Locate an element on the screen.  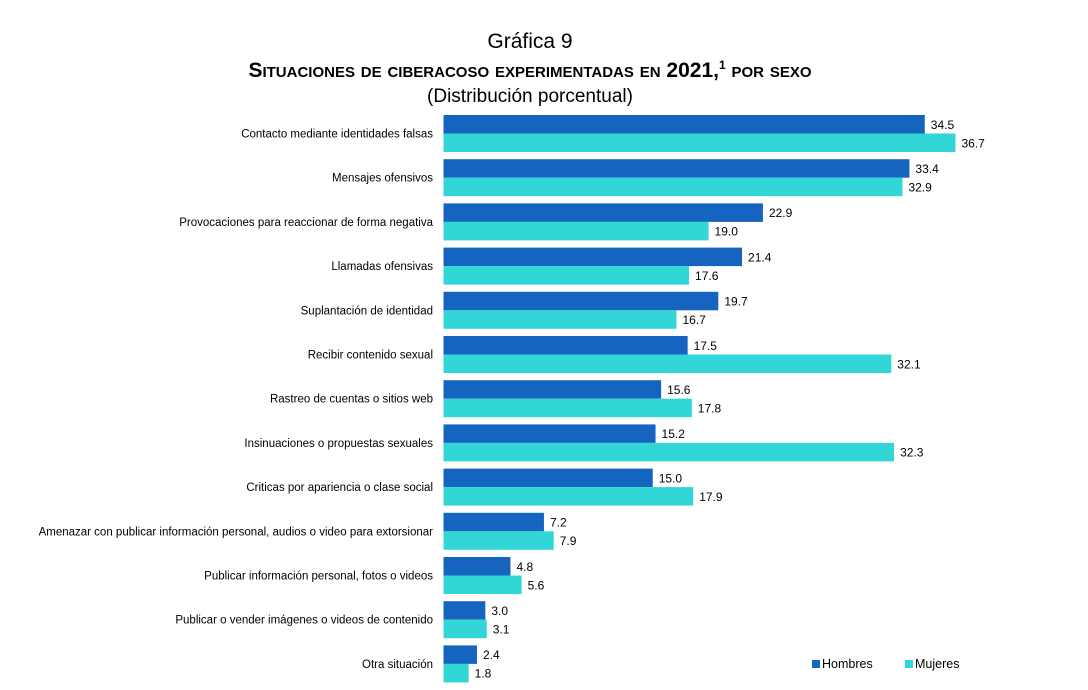
data-label: 19.0 is located at coordinates (727, 232).